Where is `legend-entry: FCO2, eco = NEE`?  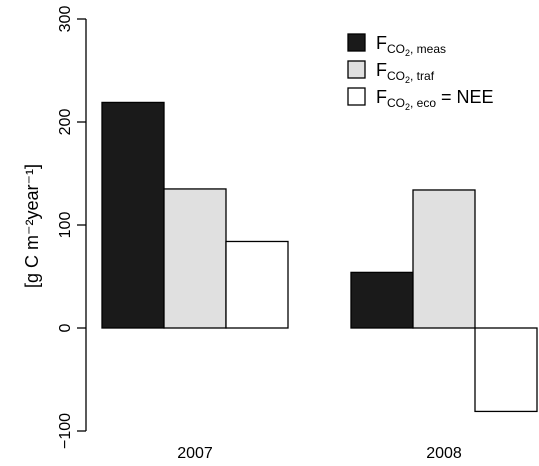
legend-entry: FCO2, eco = NEE is located at coordinates (435, 99).